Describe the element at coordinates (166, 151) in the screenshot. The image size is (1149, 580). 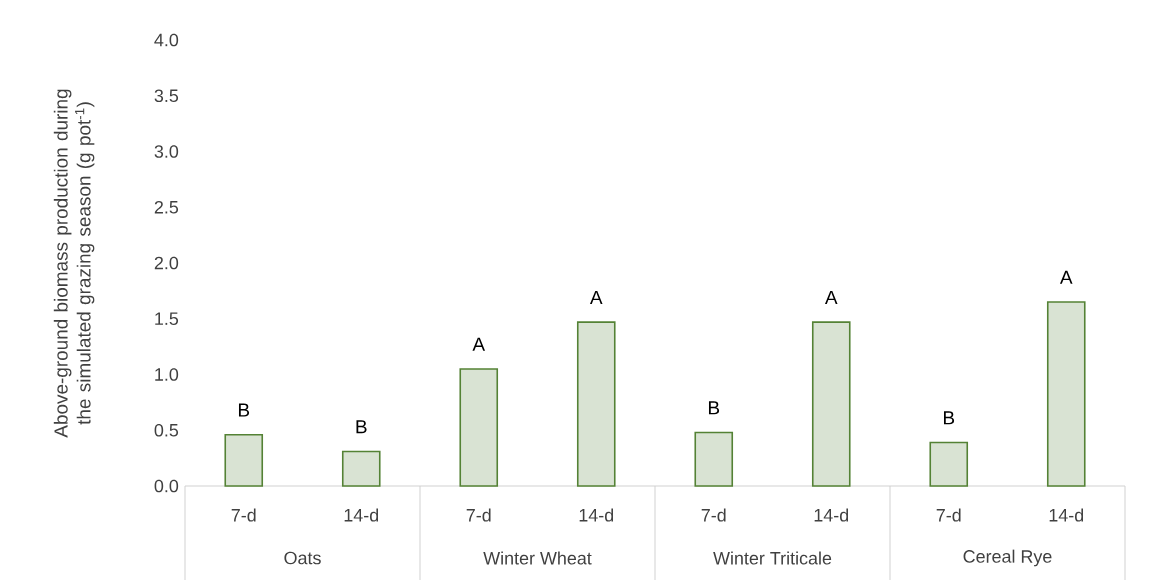
I see `y-tick-label: 3.0` at that location.